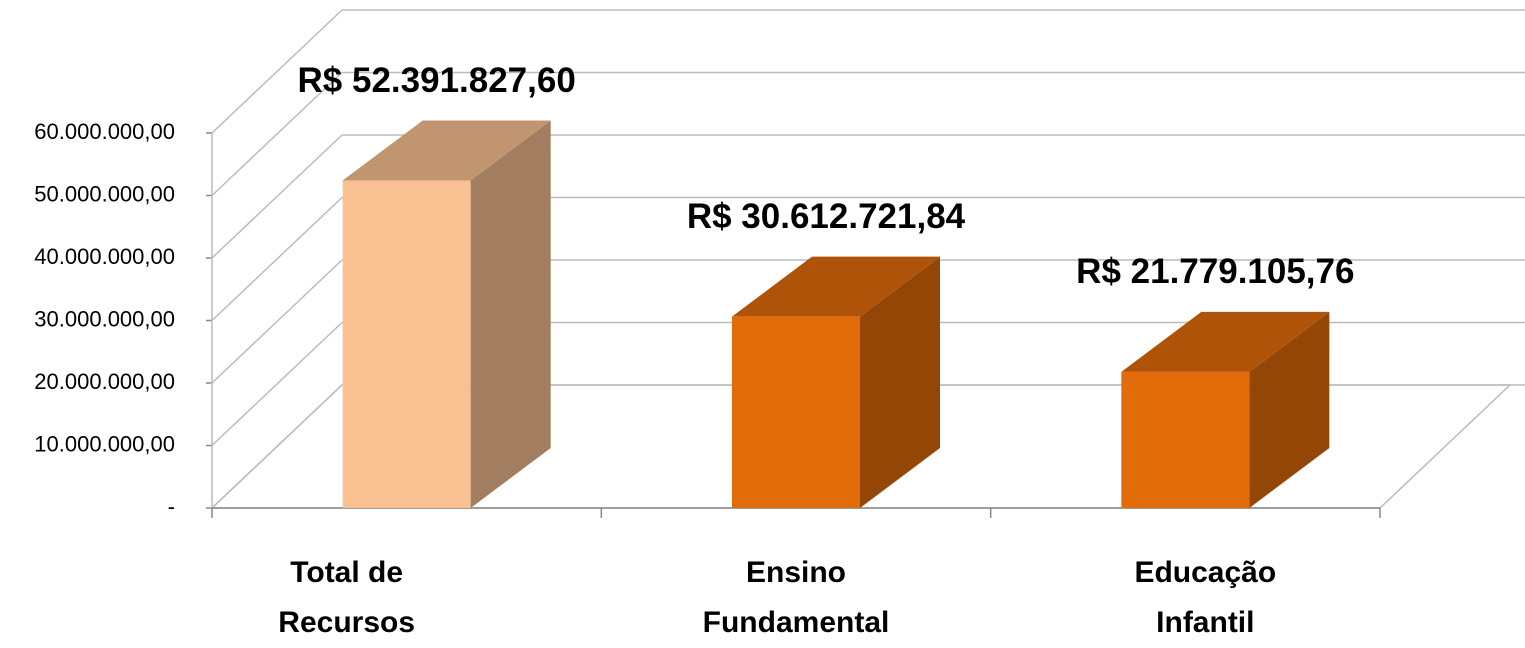 This screenshot has height=648, width=1525. I want to click on x-tick-label: Educação Infantil, so click(1205, 597).